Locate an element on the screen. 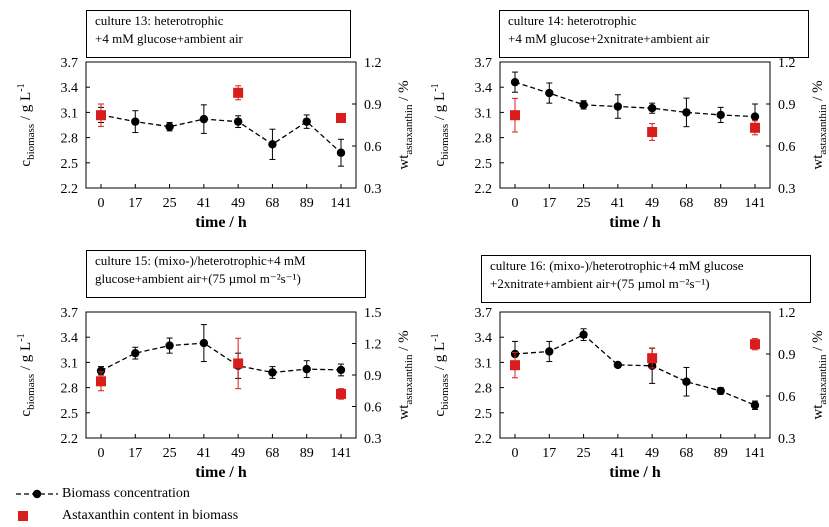 The image size is (829, 527). x-tick-label: 141 is located at coordinates (755, 203).